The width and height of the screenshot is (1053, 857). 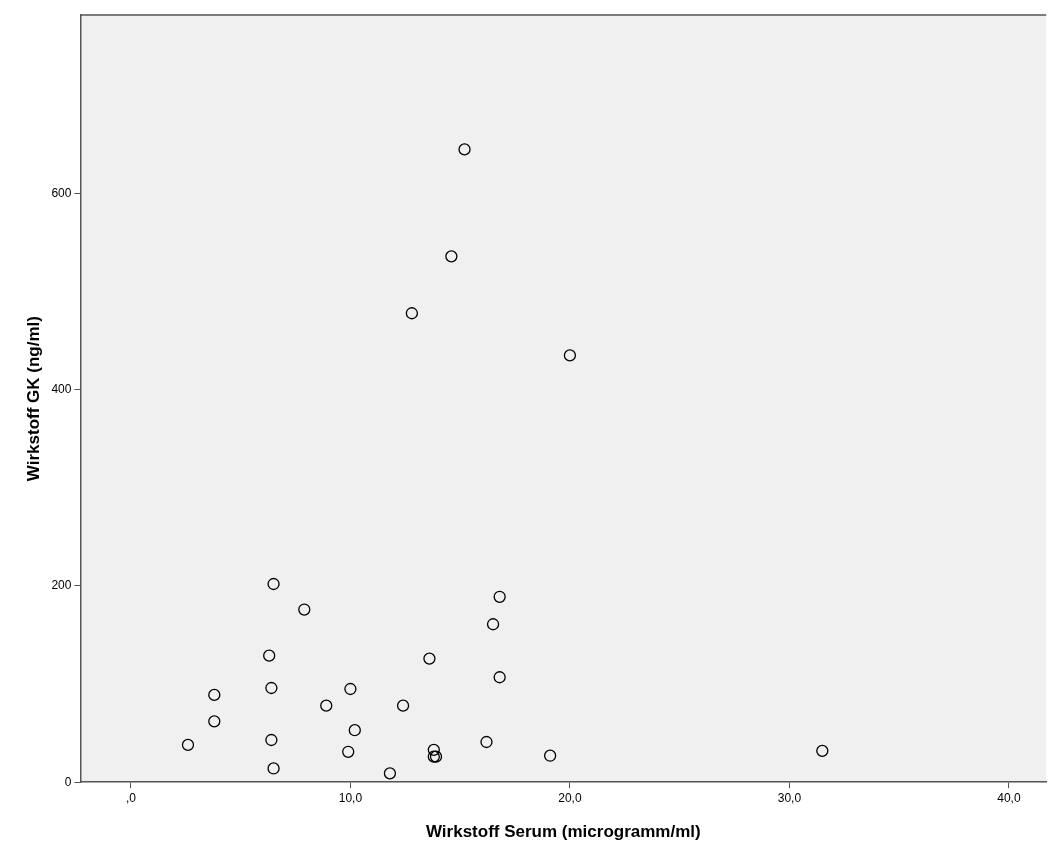 I want to click on y-tick-label: 0, so click(x=68, y=781).